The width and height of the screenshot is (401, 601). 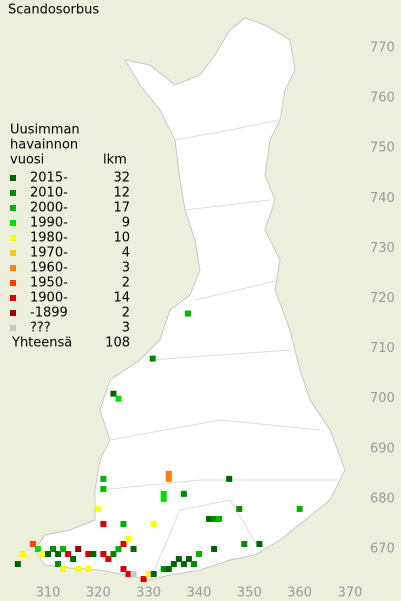 What do you see at coordinates (121, 298) in the screenshot?
I see `legend-count: 14` at bounding box center [121, 298].